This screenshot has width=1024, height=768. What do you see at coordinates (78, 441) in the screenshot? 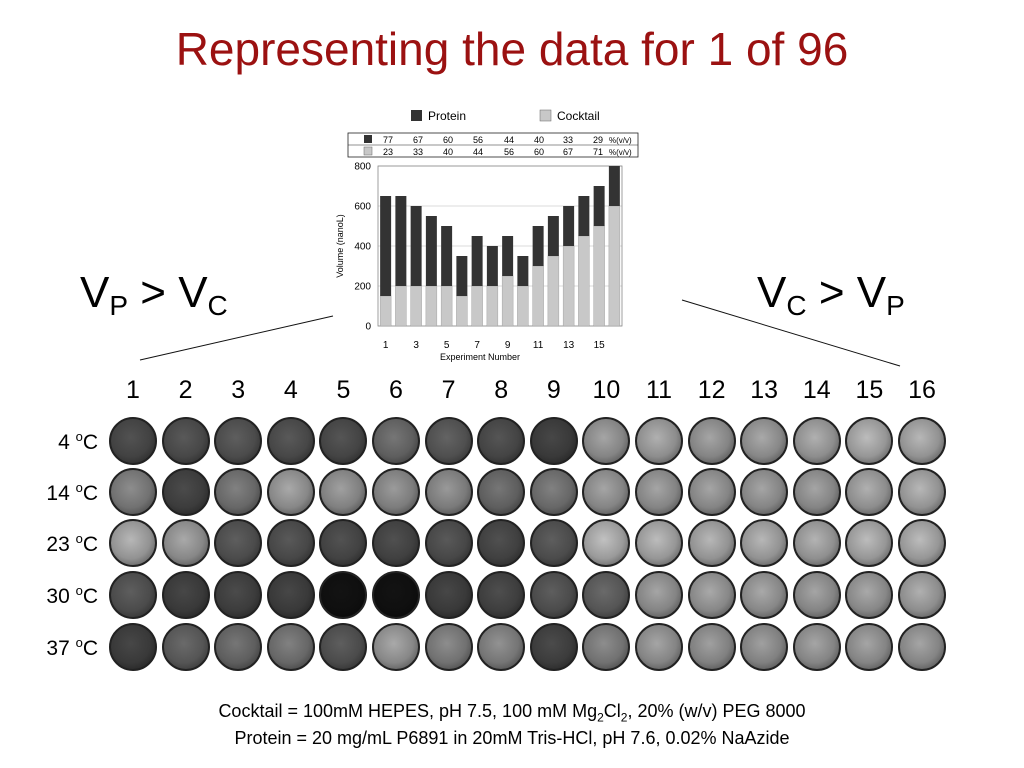
I see `row-temperature-label: 4 oC` at bounding box center [78, 441].